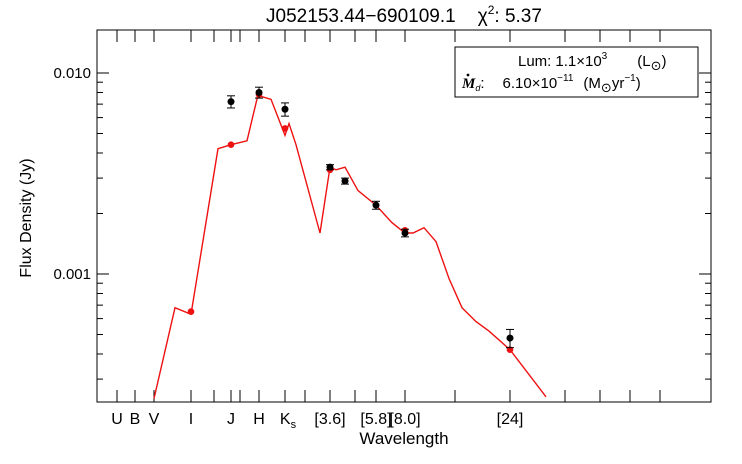 Image resolution: width=742 pixels, height=464 pixels. I want to click on legend-box: Lum: 1.1×103 (L⊙) Md: 6.10×10−11 (M⊙yr−1), so click(576, 72).